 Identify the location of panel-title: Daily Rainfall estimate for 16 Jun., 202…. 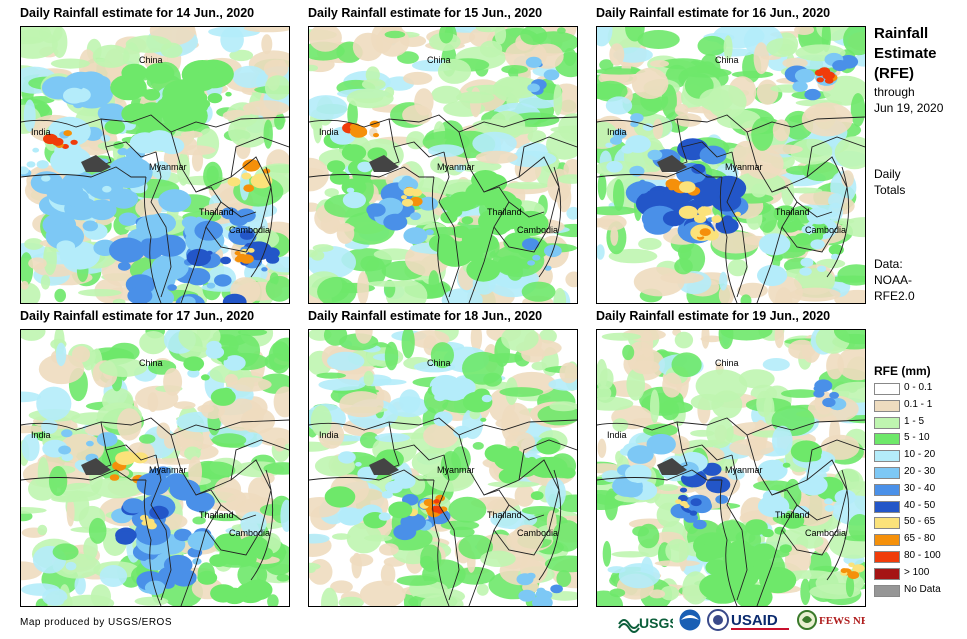
(713, 13).